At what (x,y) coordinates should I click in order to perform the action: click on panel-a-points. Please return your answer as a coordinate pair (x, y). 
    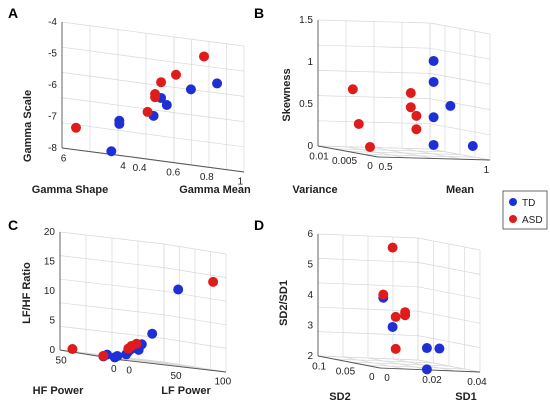
    Looking at the image, I should click on (147, 104).